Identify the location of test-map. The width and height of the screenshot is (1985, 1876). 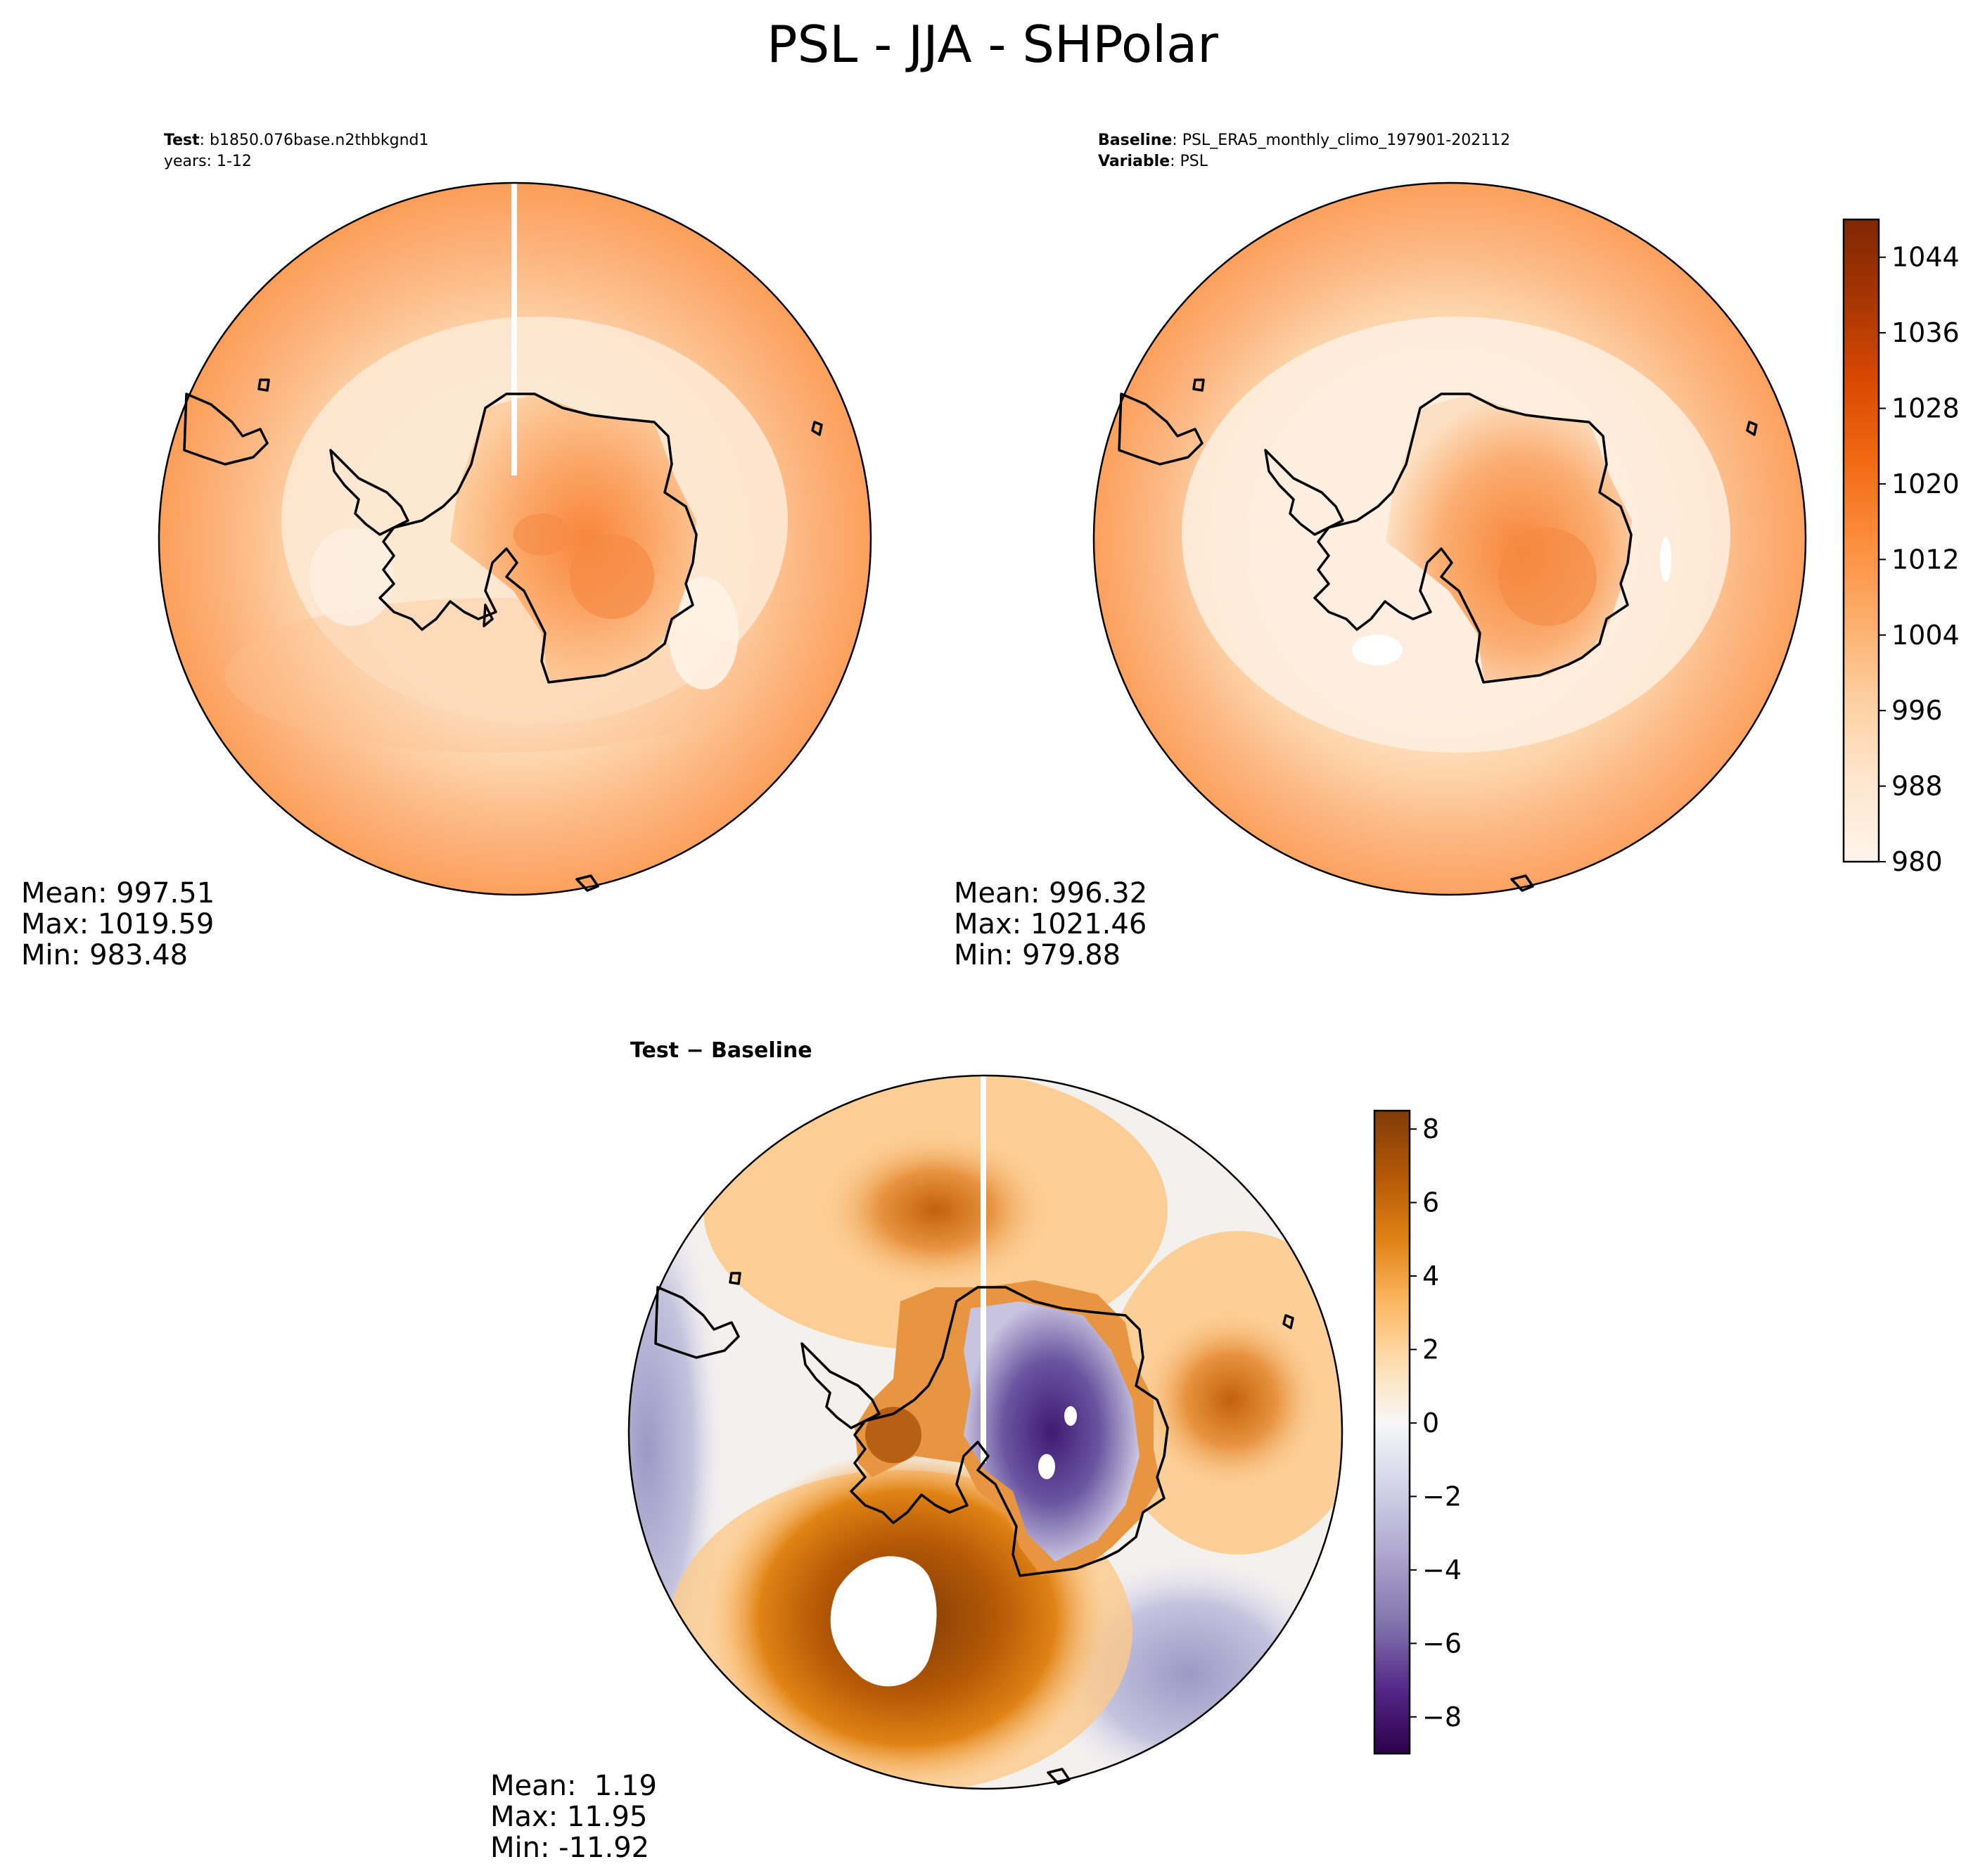
(515, 539).